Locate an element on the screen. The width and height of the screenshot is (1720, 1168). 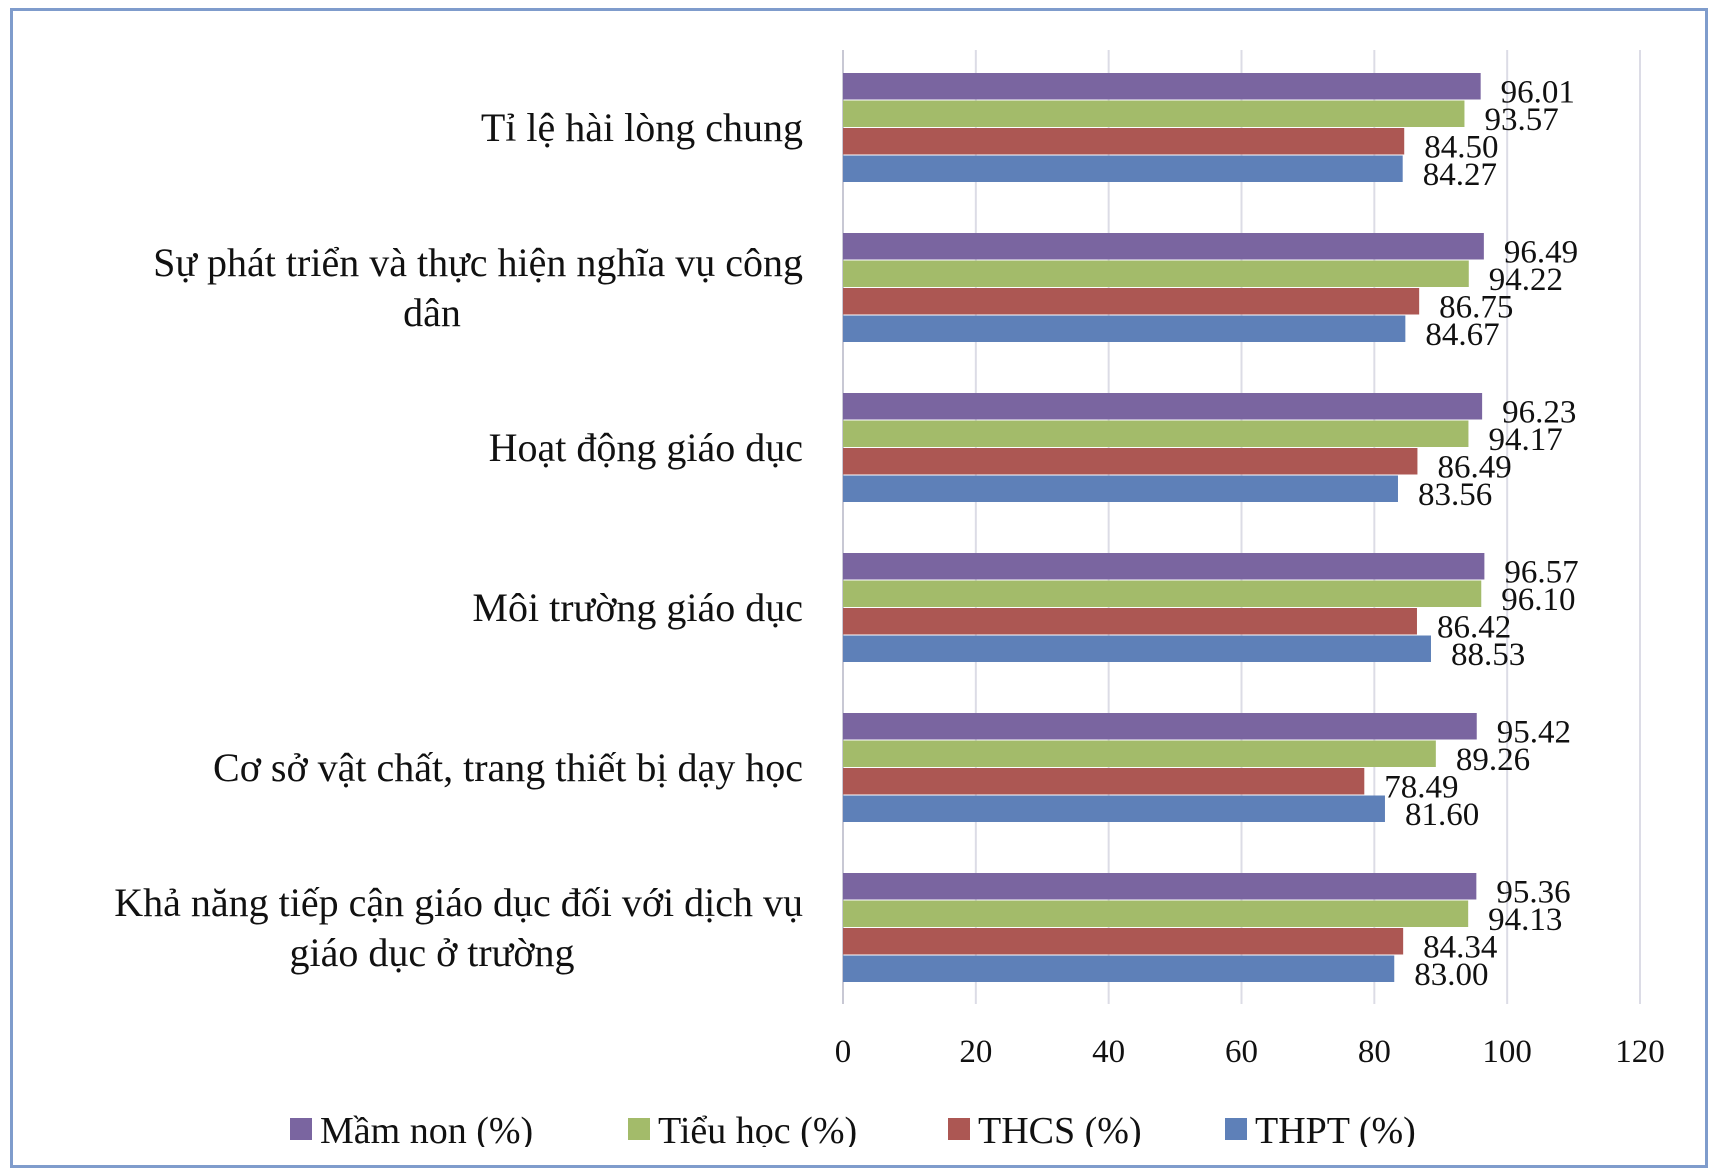
data-label: 95.36 is located at coordinates (1533, 893).